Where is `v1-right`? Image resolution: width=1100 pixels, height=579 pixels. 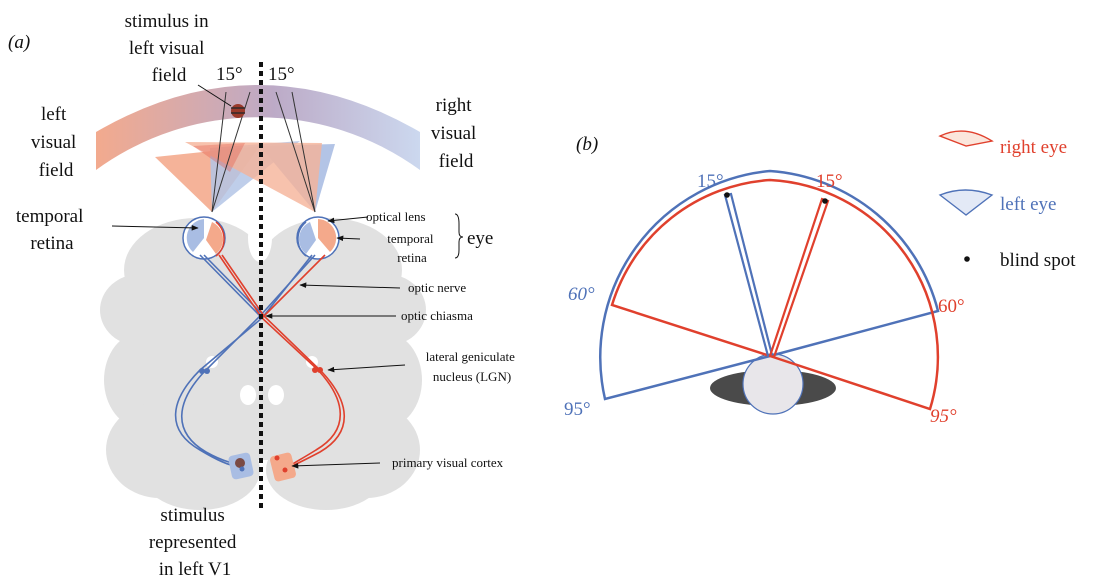 v1-right is located at coordinates (283, 467).